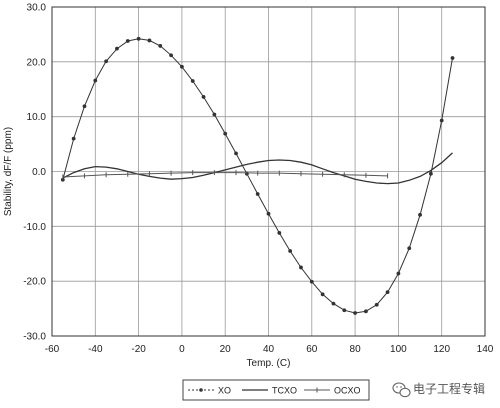 The width and height of the screenshot is (500, 408). I want to click on x-tick-label: 100, so click(398, 349).